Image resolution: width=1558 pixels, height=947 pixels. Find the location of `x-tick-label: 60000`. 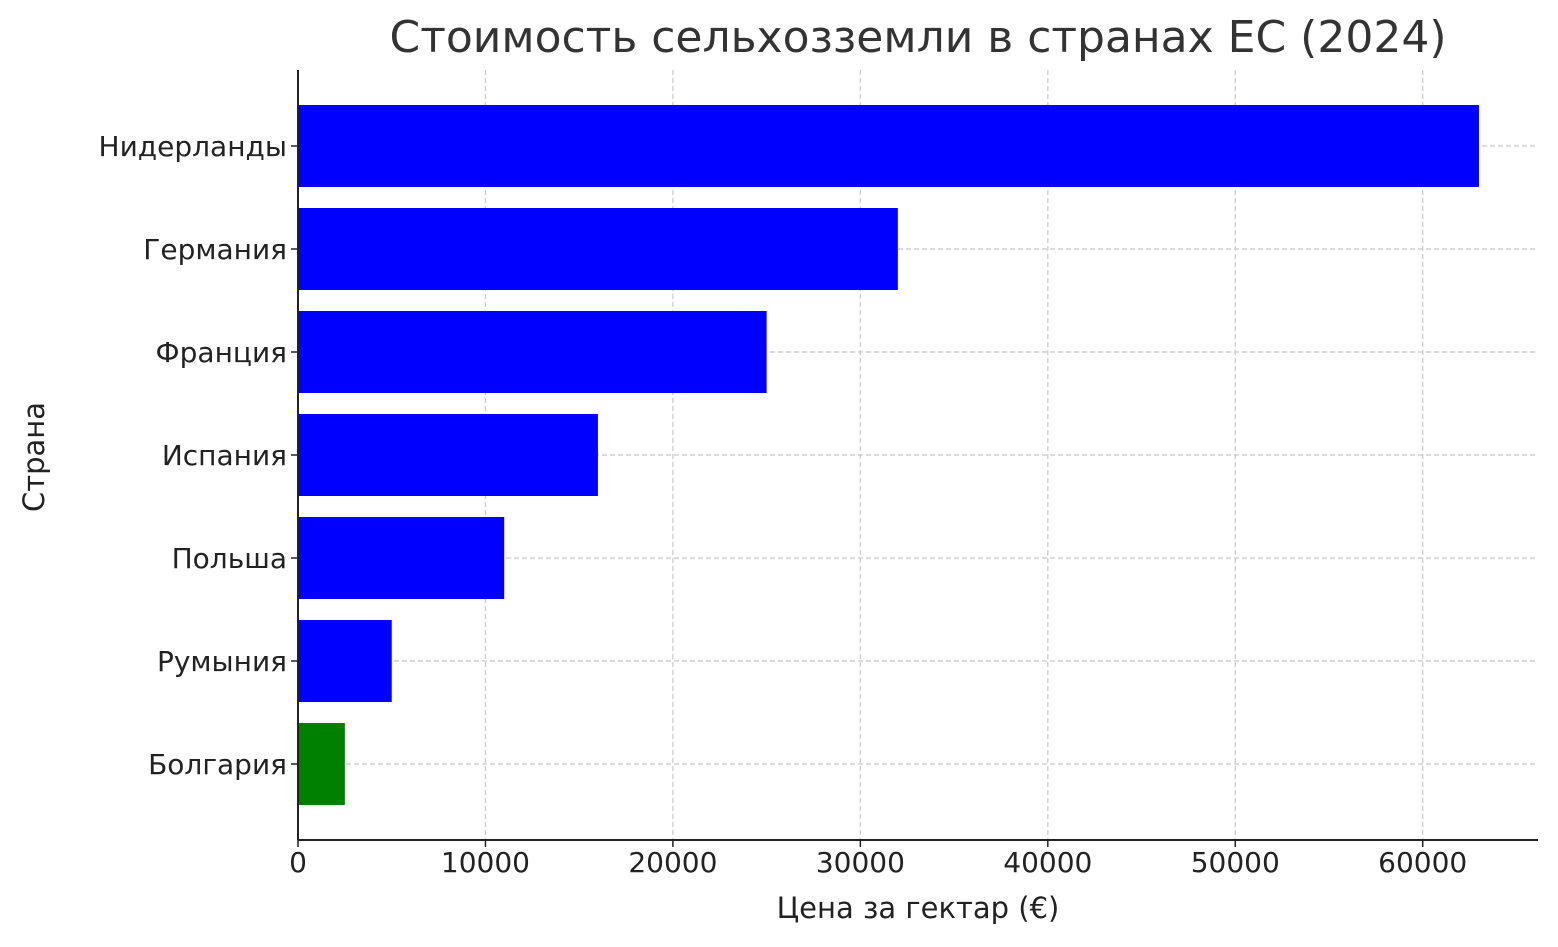

x-tick-label: 60000 is located at coordinates (1422, 862).